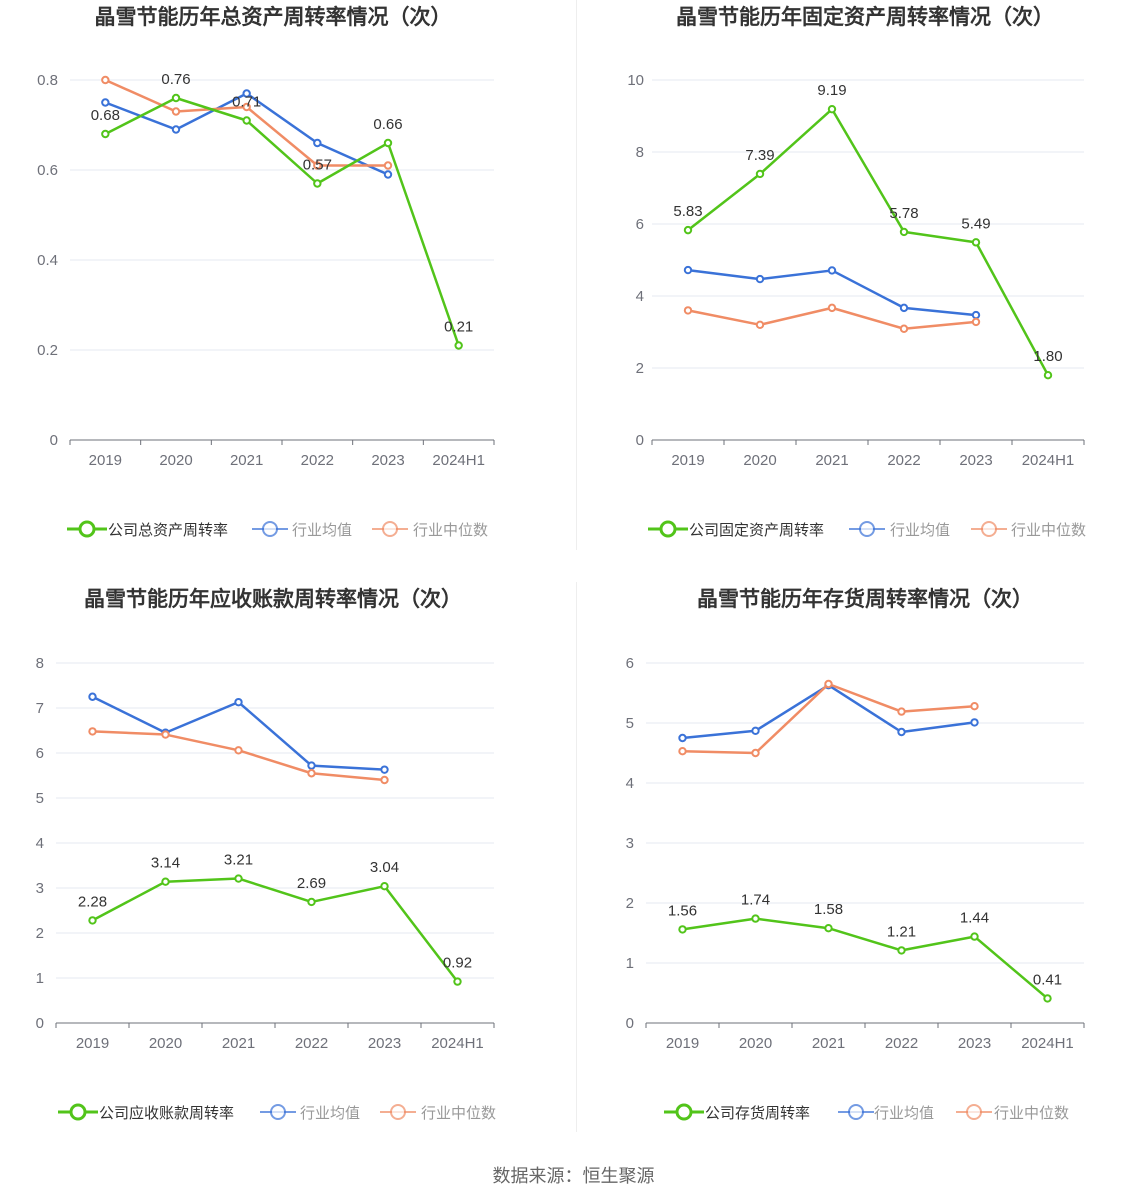 This screenshot has width=1147, height=1202. Describe the element at coordinates (175, 79) in the screenshot. I see `data-label: 0.76` at that location.